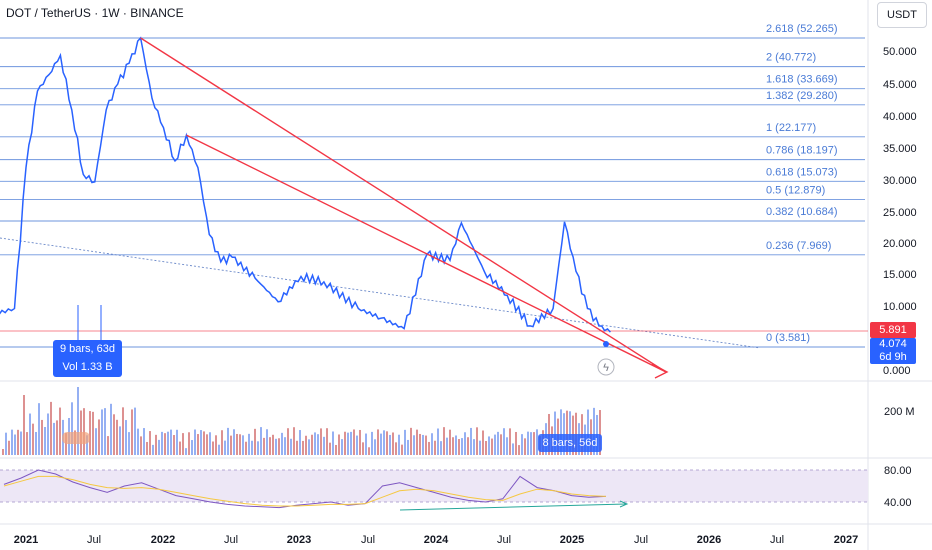 The image size is (932, 550). What do you see at coordinates (709, 540) in the screenshot?
I see `time-axis-tick: 2026` at bounding box center [709, 540].